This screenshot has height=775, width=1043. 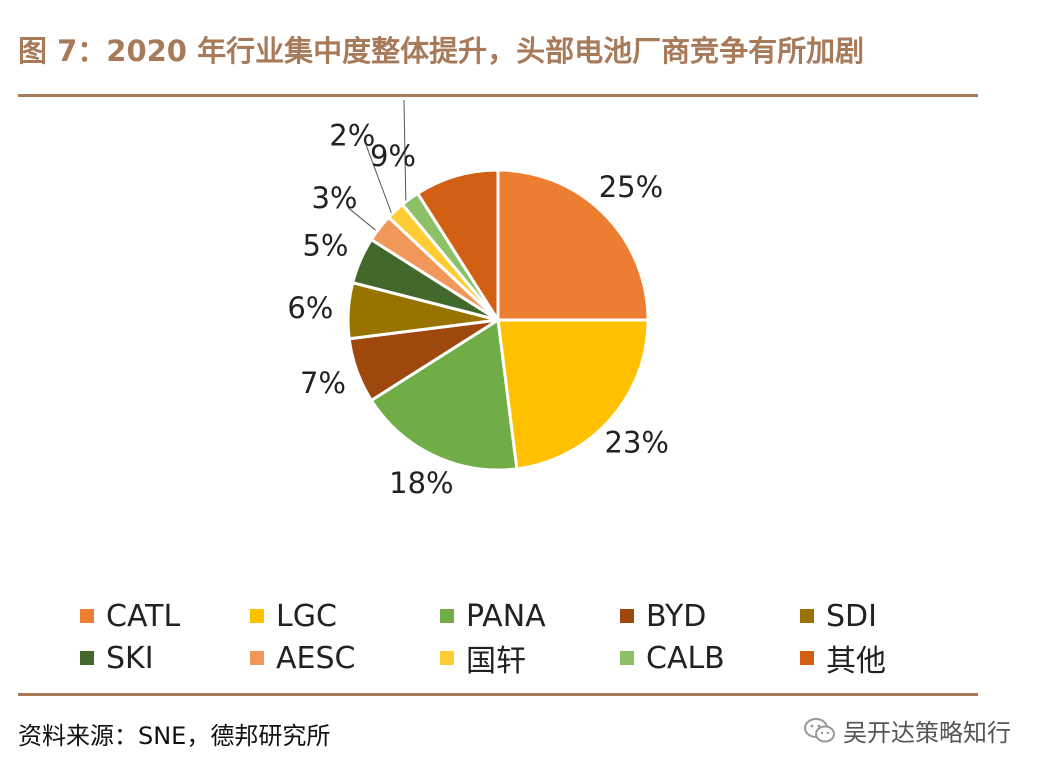 What do you see at coordinates (676, 616) in the screenshot?
I see `legend-label: BYD` at bounding box center [676, 616].